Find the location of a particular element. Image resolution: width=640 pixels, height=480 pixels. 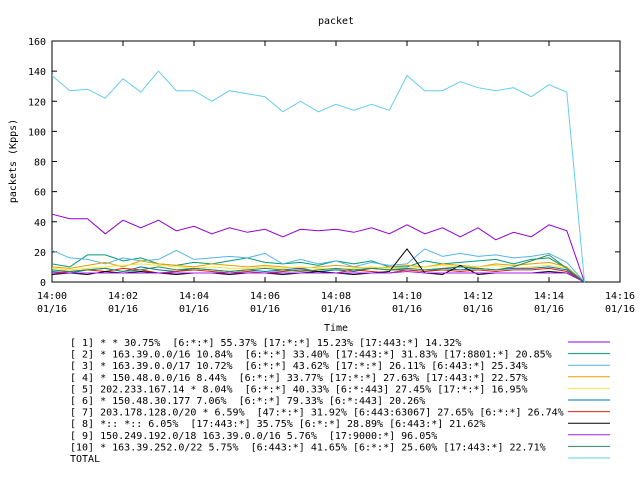

x-tick-label: 14:02 is located at coordinates (123, 296).